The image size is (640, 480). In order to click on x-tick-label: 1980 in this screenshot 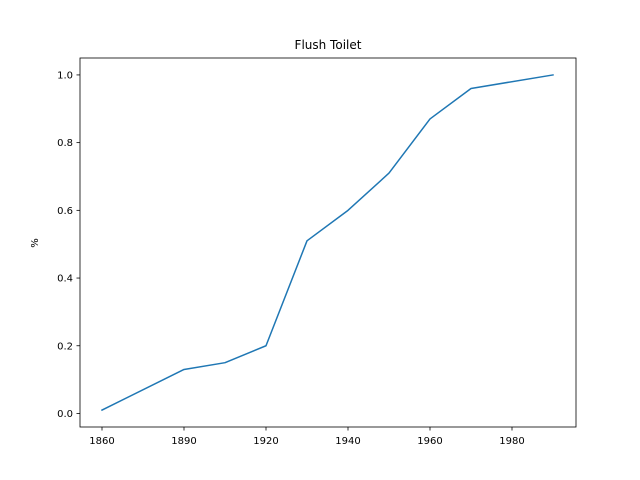, I will do `click(511, 441)`.